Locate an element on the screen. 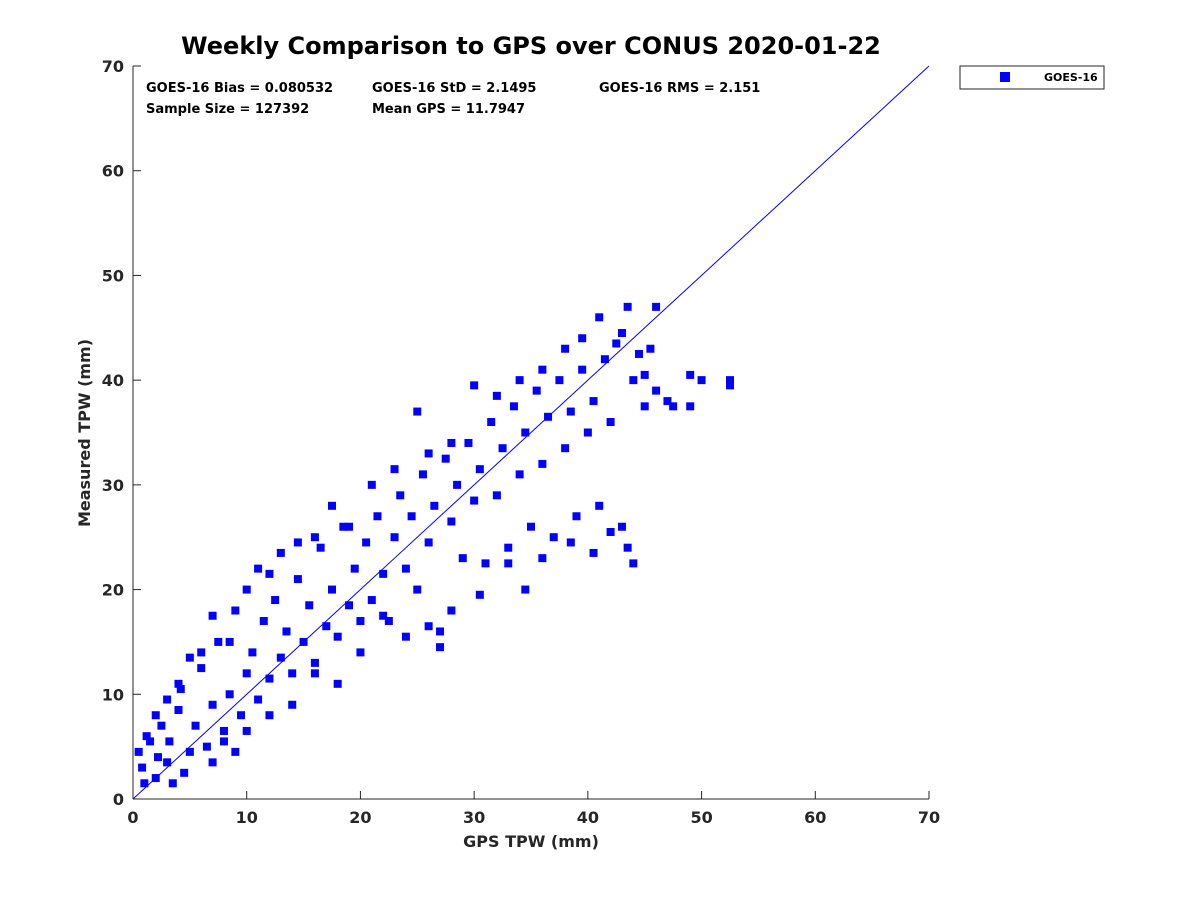 This screenshot has width=1200, height=904. x-tick-label: 40 is located at coordinates (588, 817).